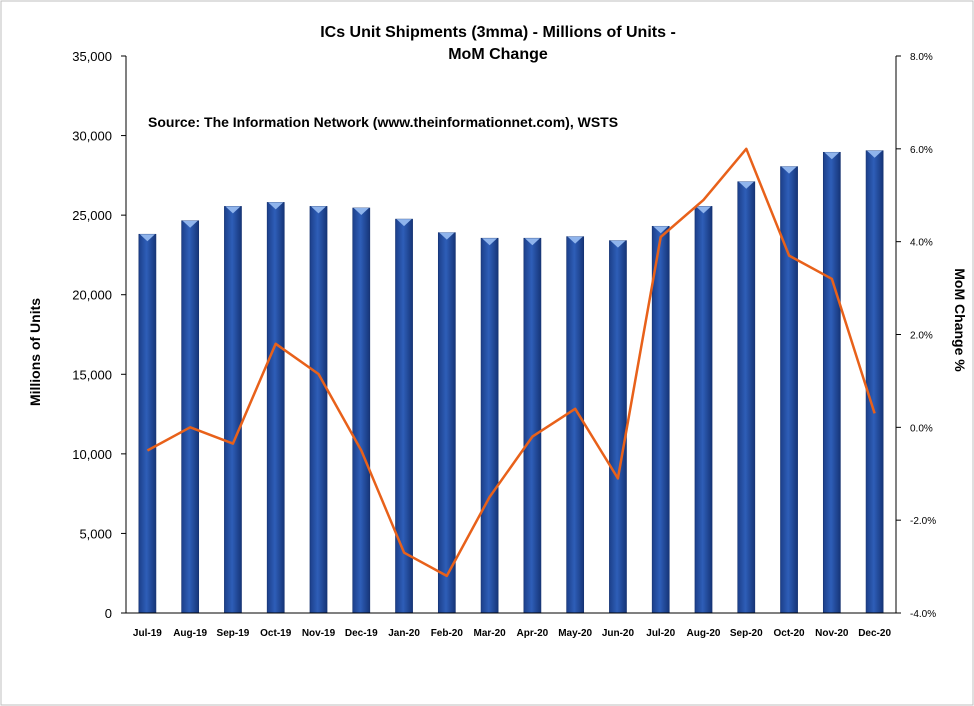 The width and height of the screenshot is (974, 706). Describe the element at coordinates (92, 374) in the screenshot. I see `y-tick-label-left: 15,000` at that location.